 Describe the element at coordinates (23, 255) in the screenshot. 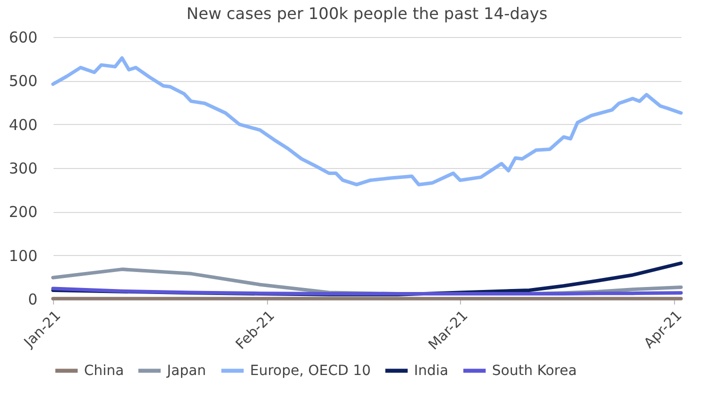

I see `y-tick-label: 100` at that location.